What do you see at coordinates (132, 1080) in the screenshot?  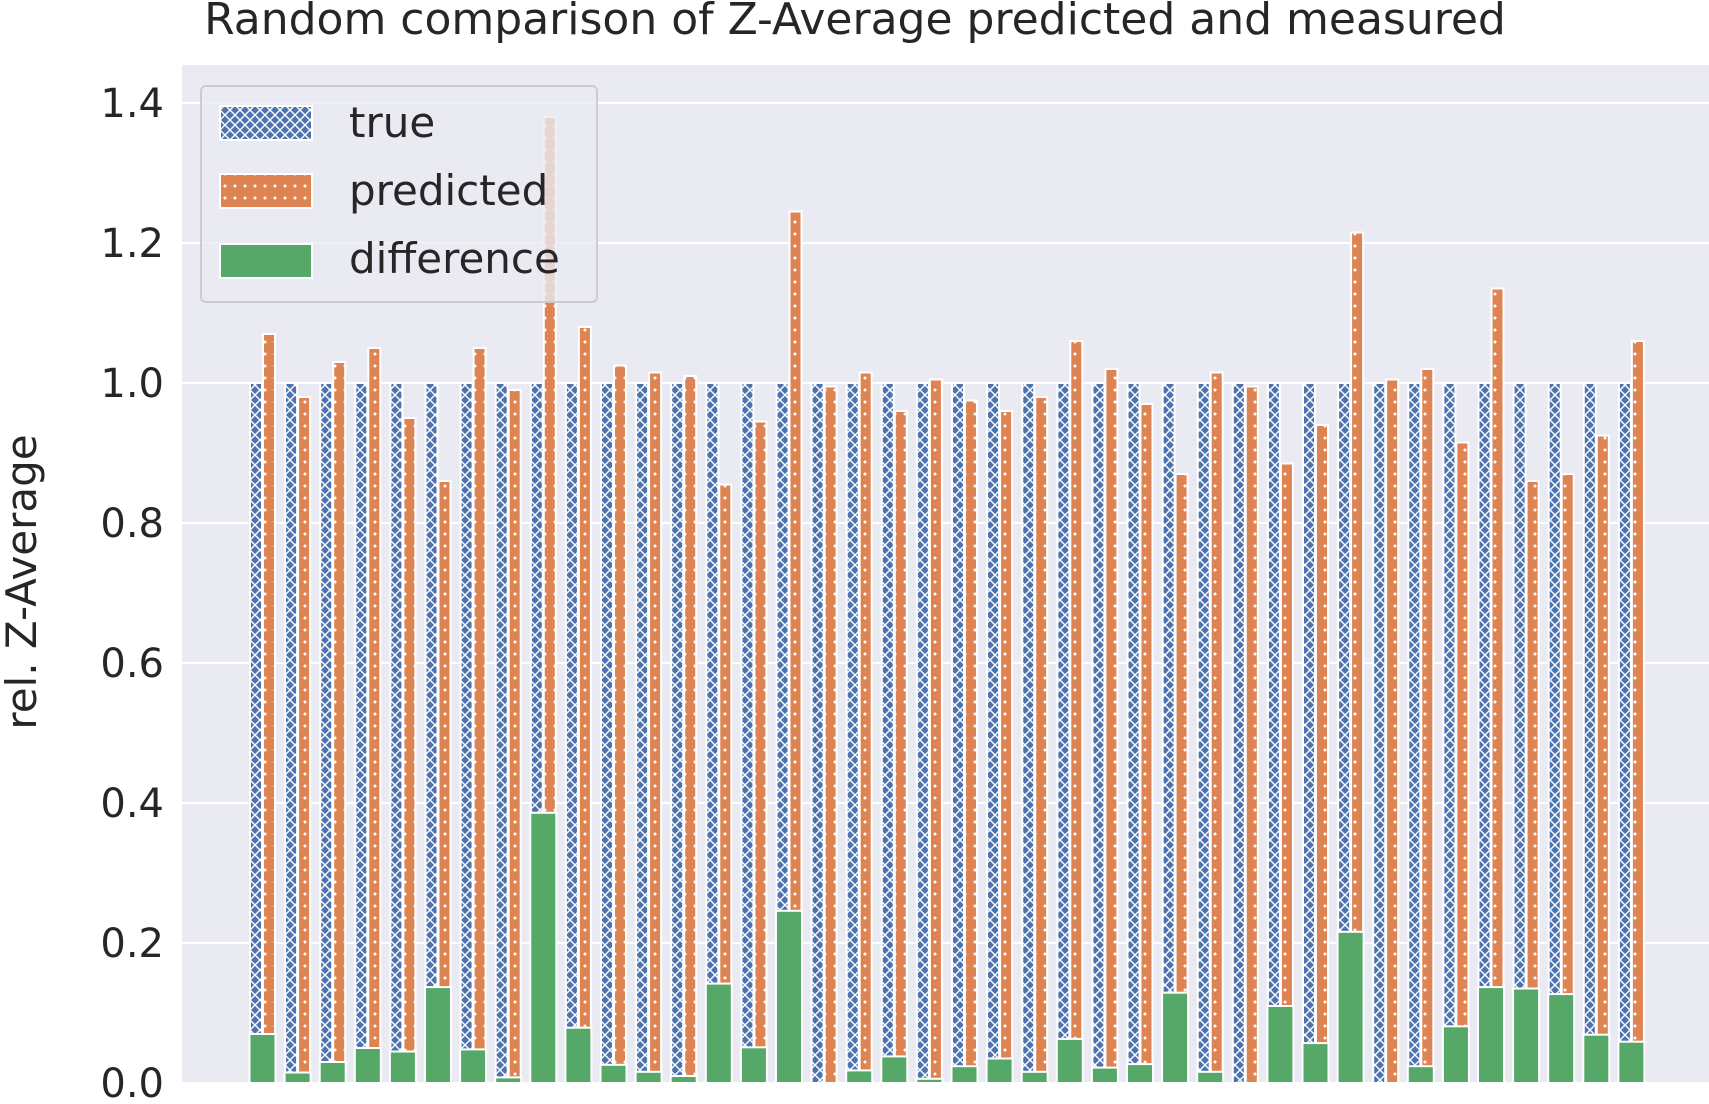 I see `y-tick-label: 0.0` at bounding box center [132, 1080].